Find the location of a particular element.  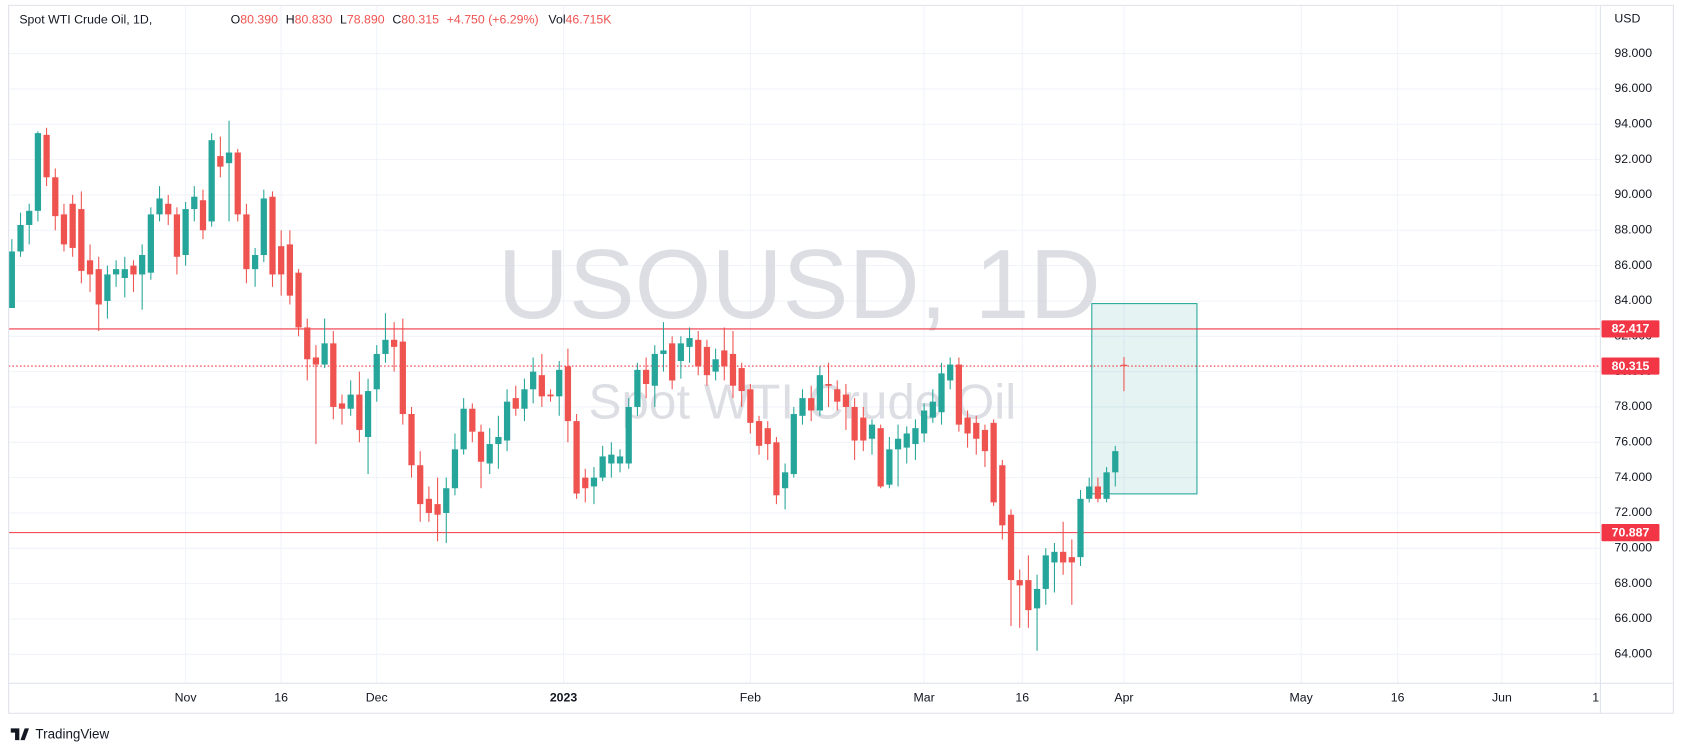

x-tick-label: Mar is located at coordinates (924, 698).